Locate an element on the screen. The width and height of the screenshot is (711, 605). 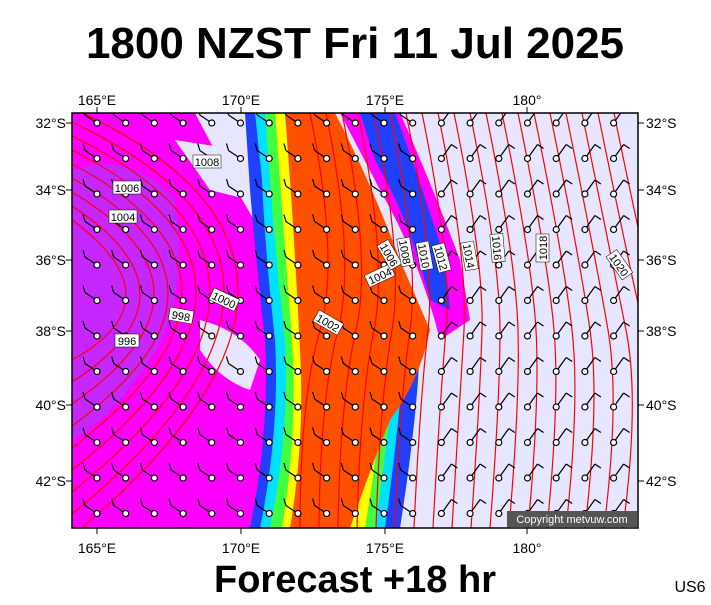
lon-label: 180° is located at coordinates (527, 548).